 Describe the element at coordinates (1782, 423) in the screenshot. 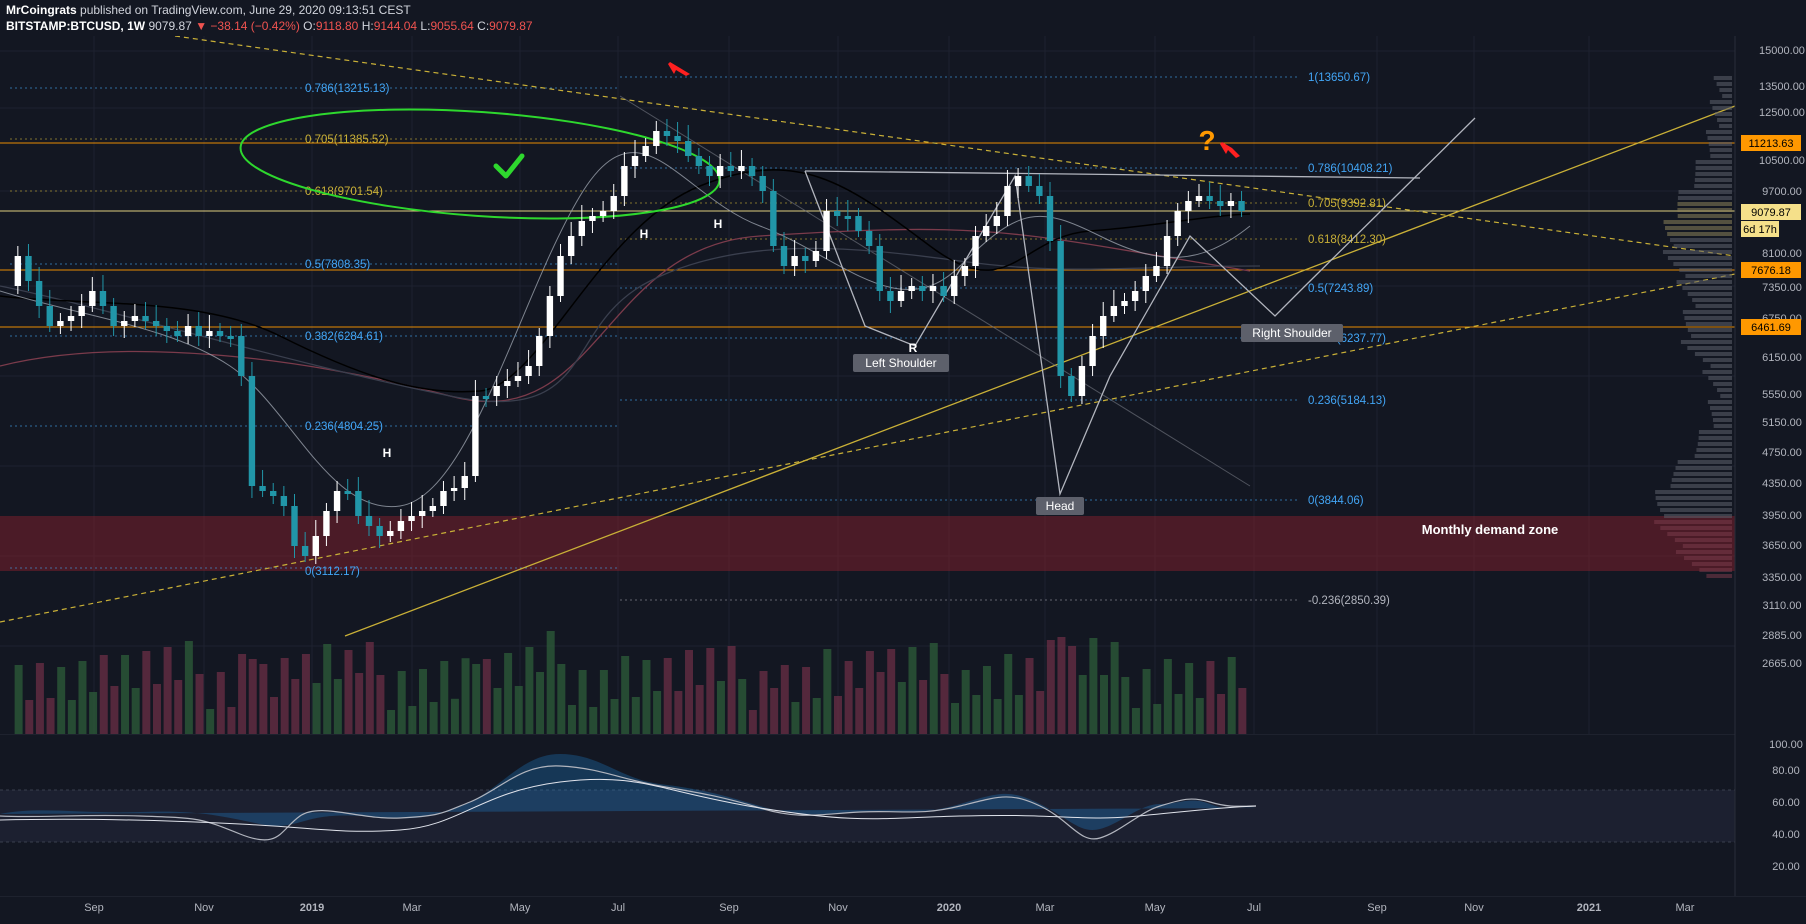

I see `price-tick: 5150.00` at that location.